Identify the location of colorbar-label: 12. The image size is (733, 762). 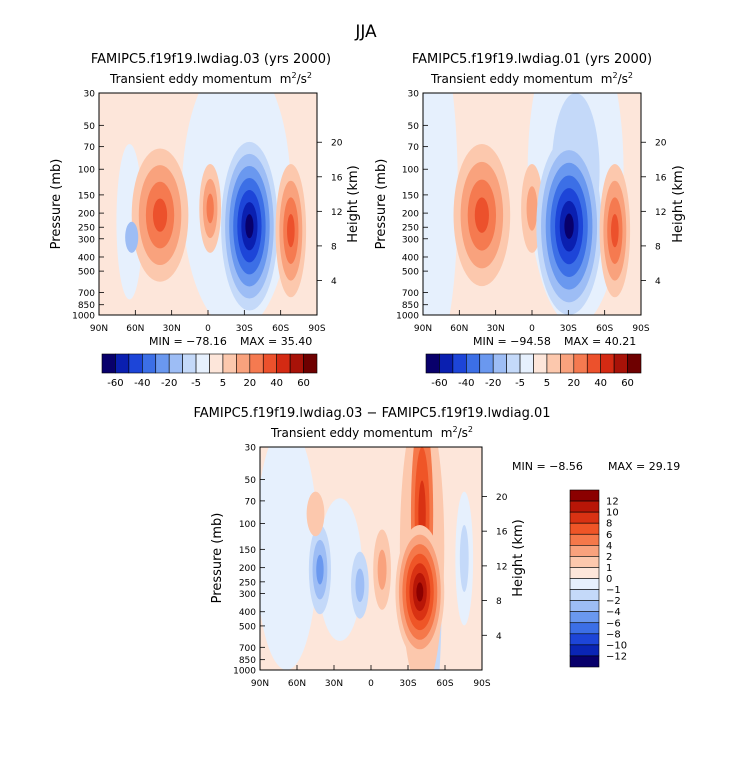
(612, 502).